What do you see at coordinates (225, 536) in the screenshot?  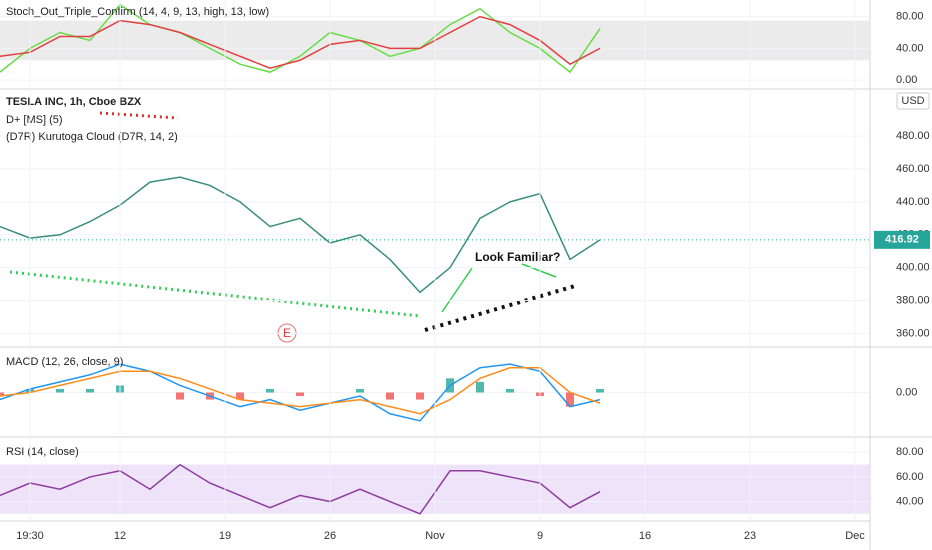 I see `x-tick-label: 19` at bounding box center [225, 536].